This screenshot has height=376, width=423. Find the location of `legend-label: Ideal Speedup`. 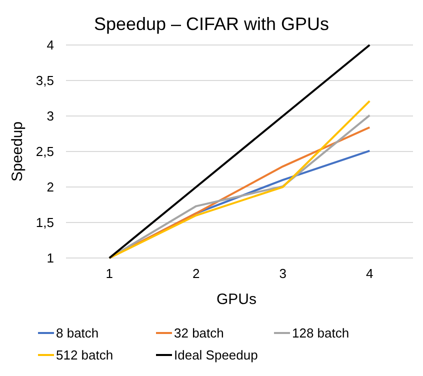

legend-label: Ideal Speedup is located at coordinates (216, 355).